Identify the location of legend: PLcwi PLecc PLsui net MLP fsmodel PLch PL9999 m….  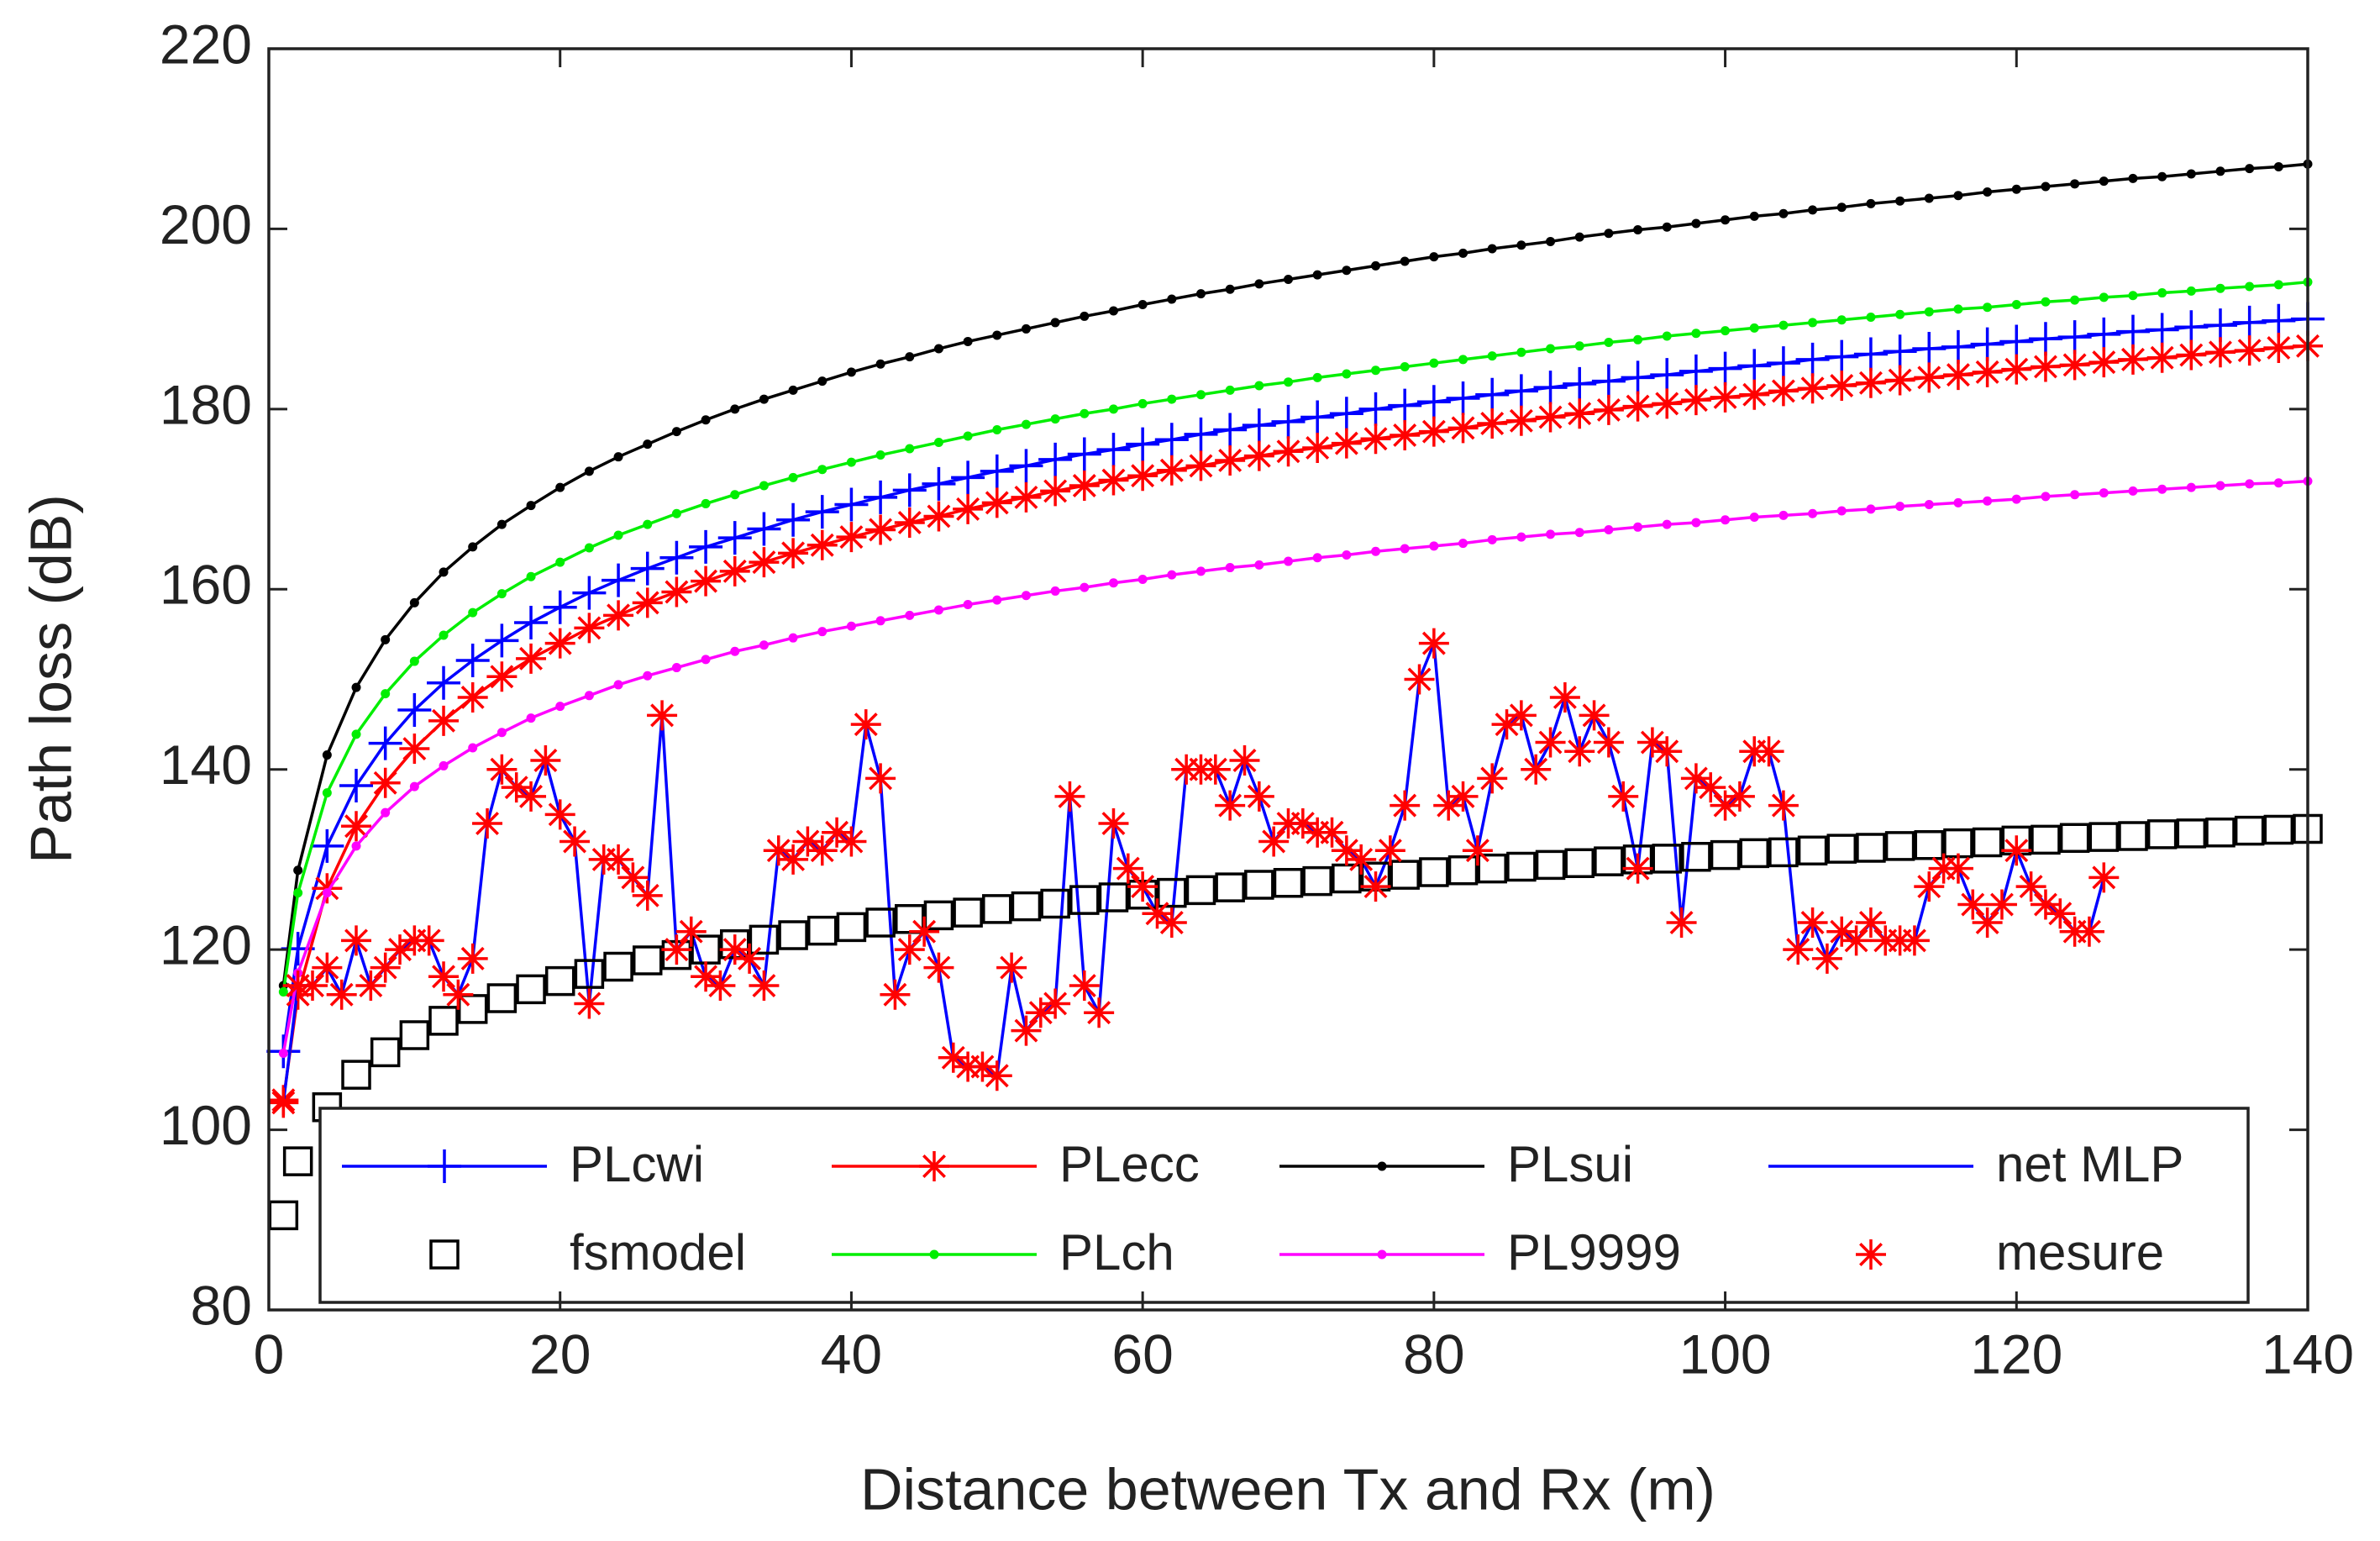
(1284, 1205).